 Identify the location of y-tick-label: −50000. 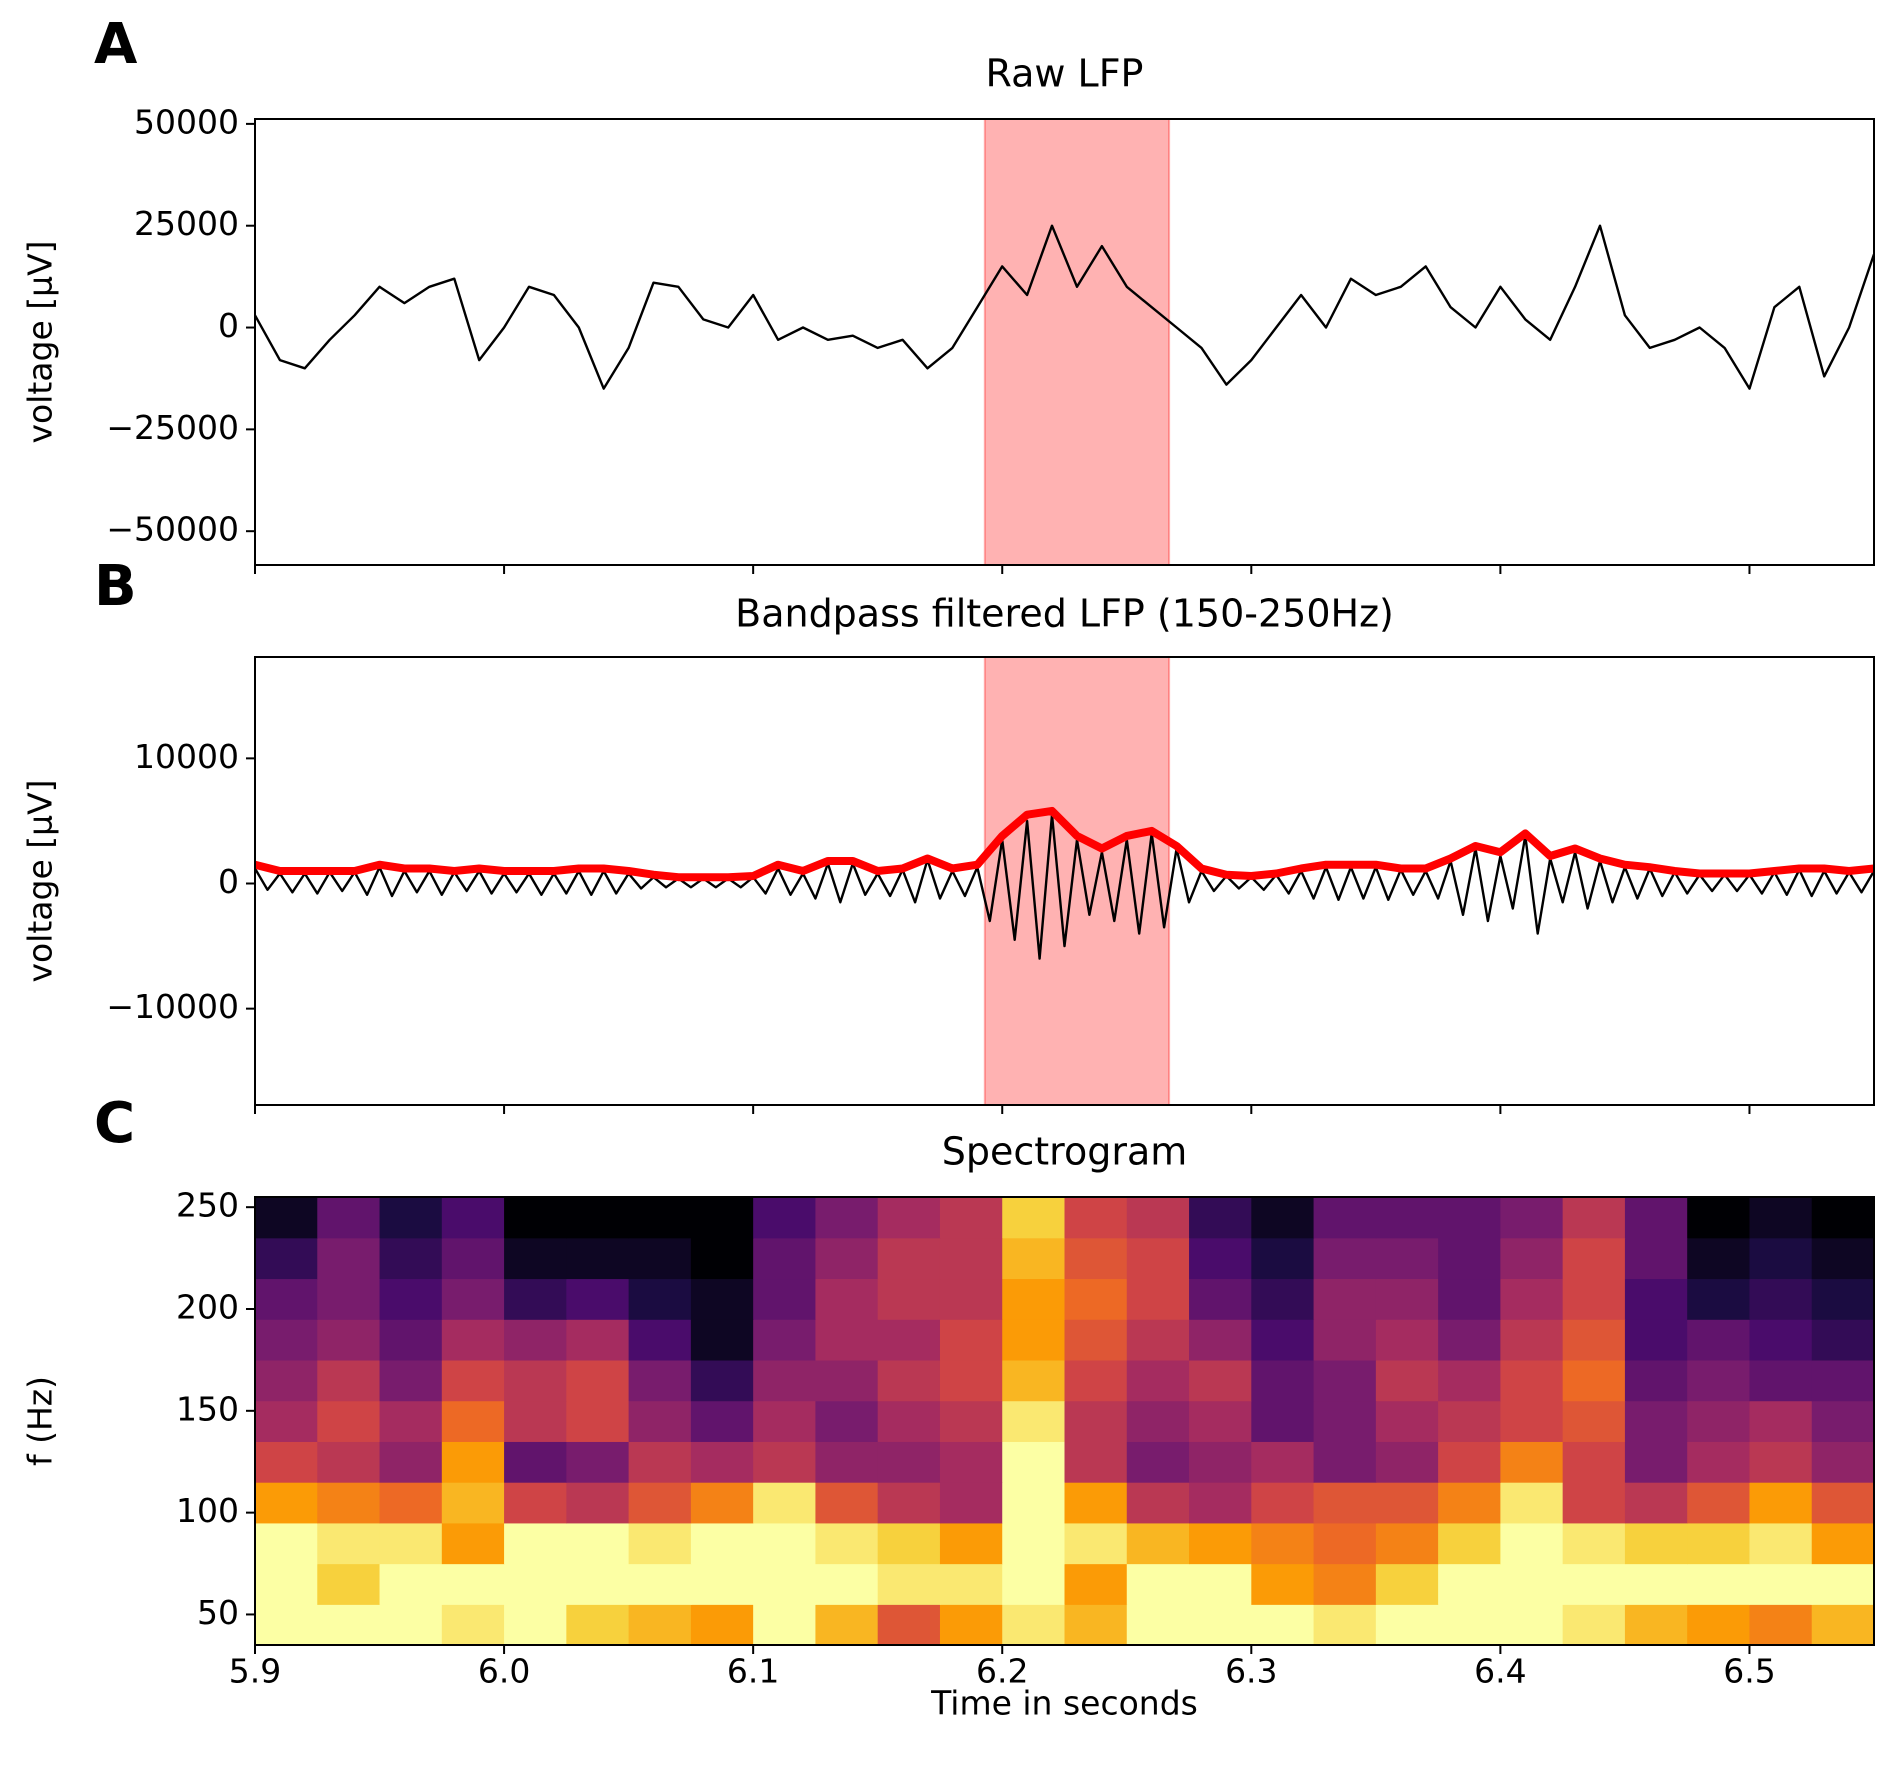
(172, 529).